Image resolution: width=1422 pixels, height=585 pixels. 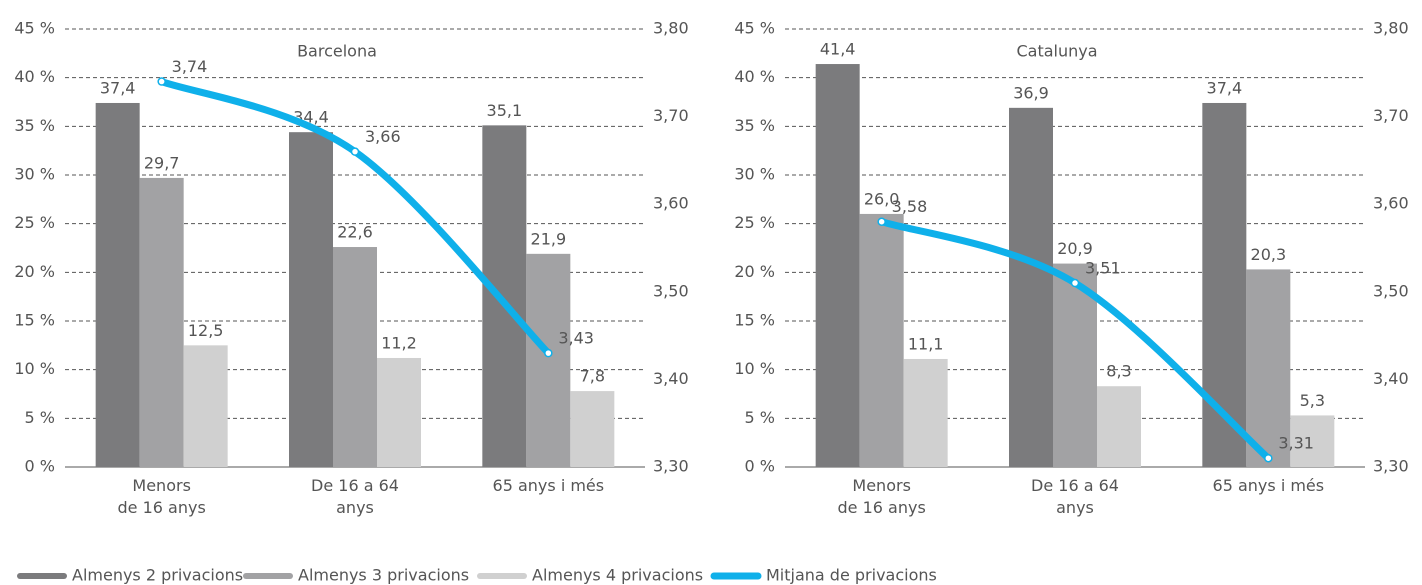 I want to click on bar-value-label: 35,1, so click(x=505, y=110).